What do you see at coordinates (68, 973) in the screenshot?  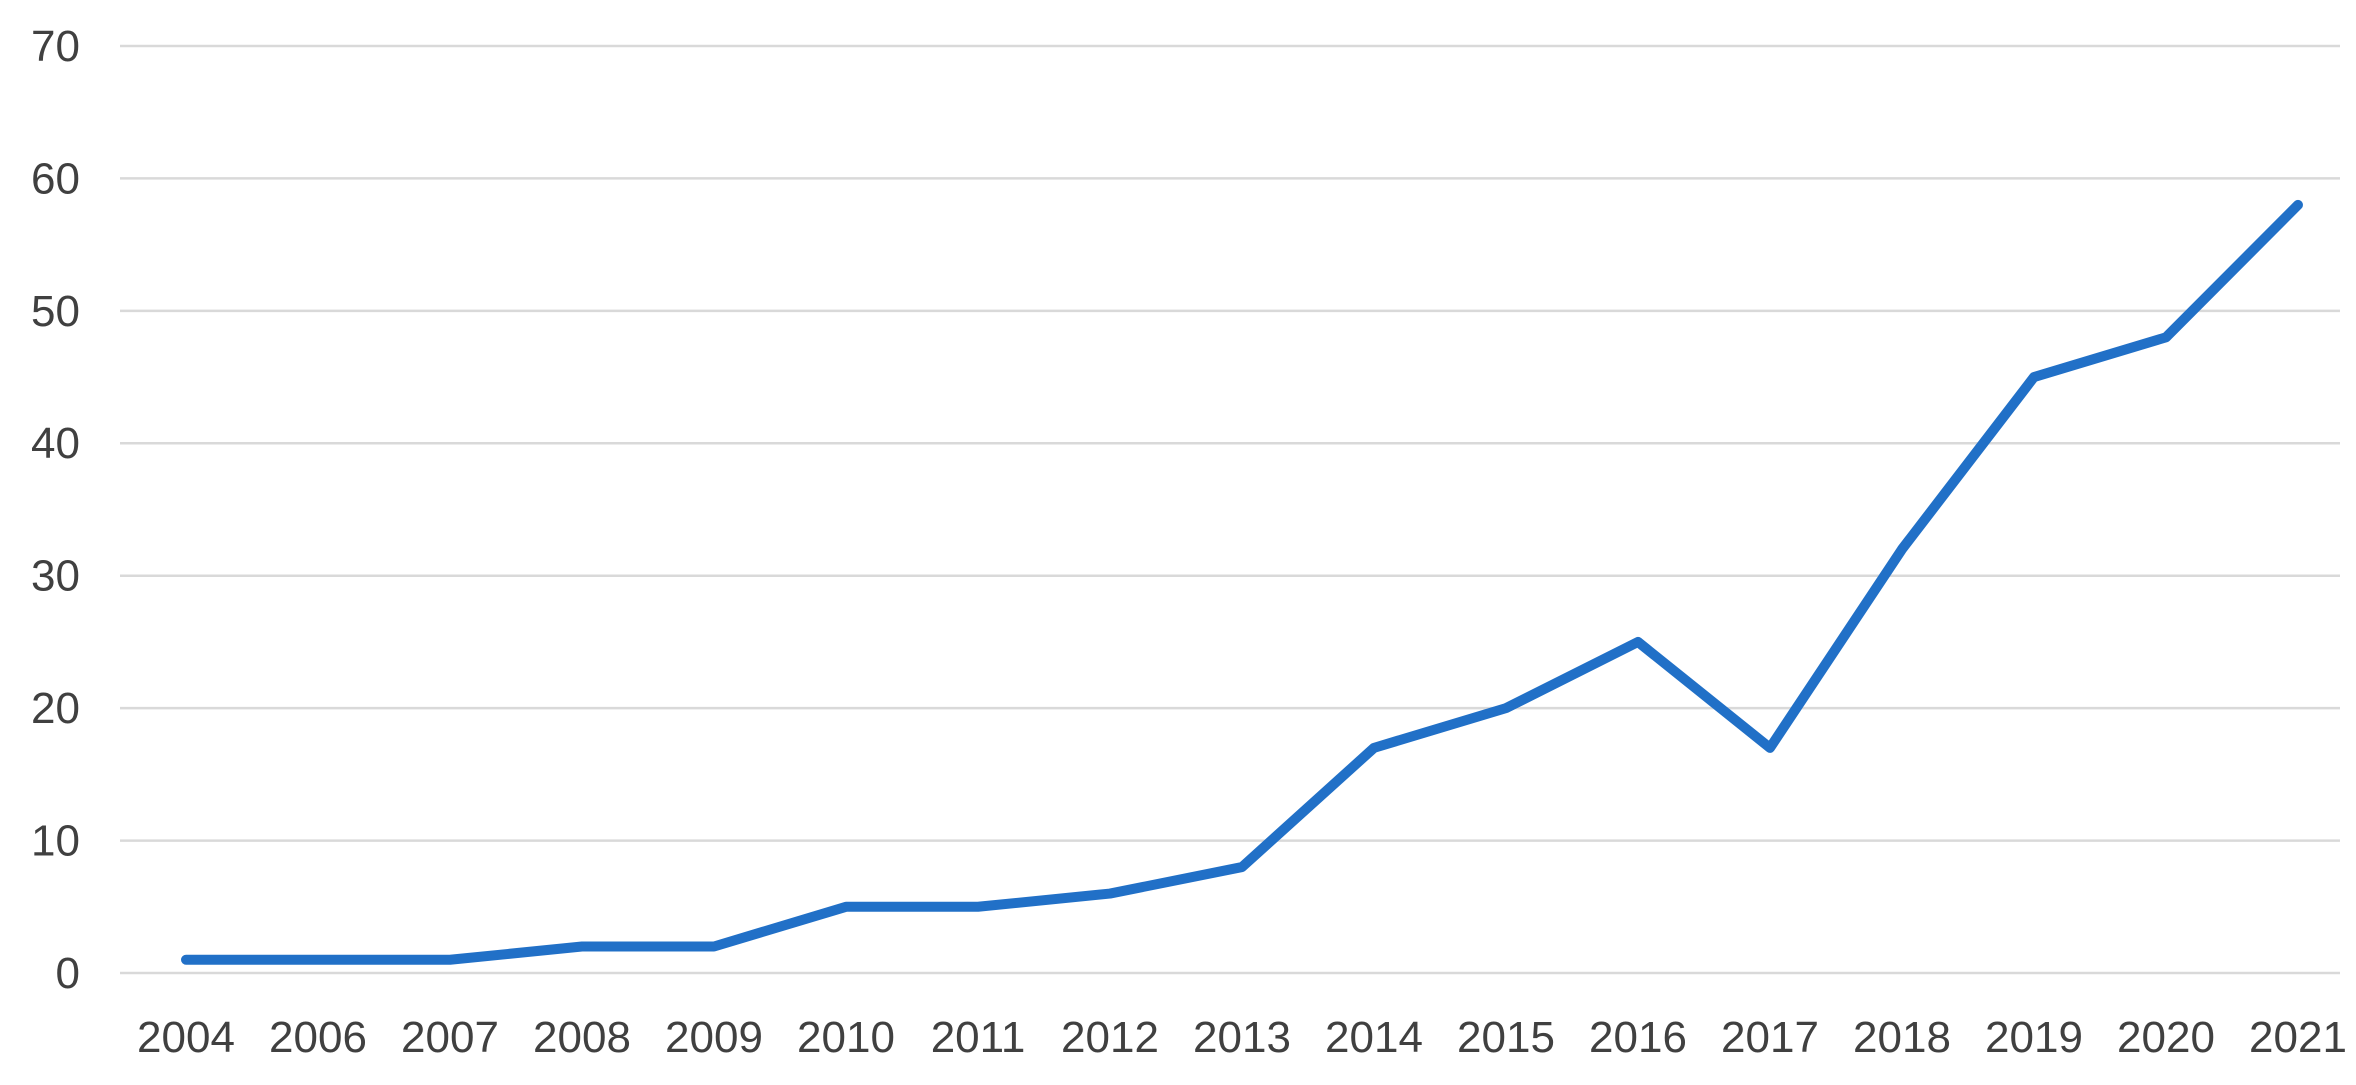 I see `y-tick-label: 0` at bounding box center [68, 973].